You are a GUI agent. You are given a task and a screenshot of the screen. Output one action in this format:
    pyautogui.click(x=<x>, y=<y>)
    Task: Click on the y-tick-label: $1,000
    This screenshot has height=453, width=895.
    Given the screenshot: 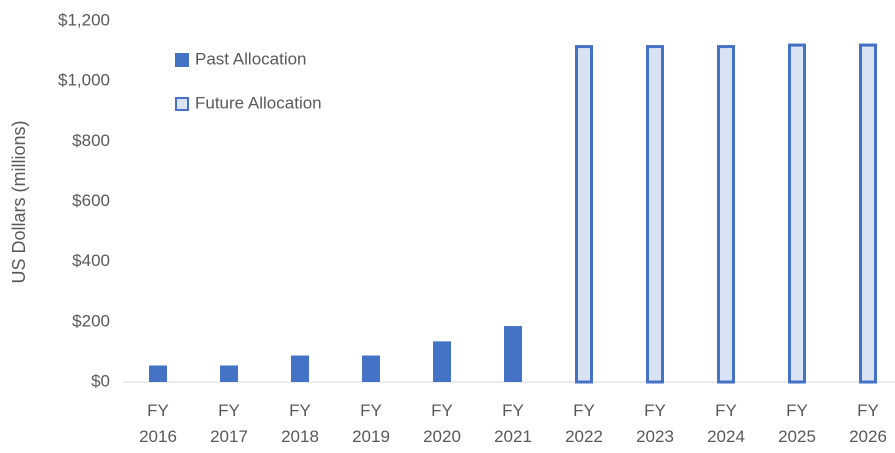 What is the action you would take?
    pyautogui.click(x=84, y=80)
    